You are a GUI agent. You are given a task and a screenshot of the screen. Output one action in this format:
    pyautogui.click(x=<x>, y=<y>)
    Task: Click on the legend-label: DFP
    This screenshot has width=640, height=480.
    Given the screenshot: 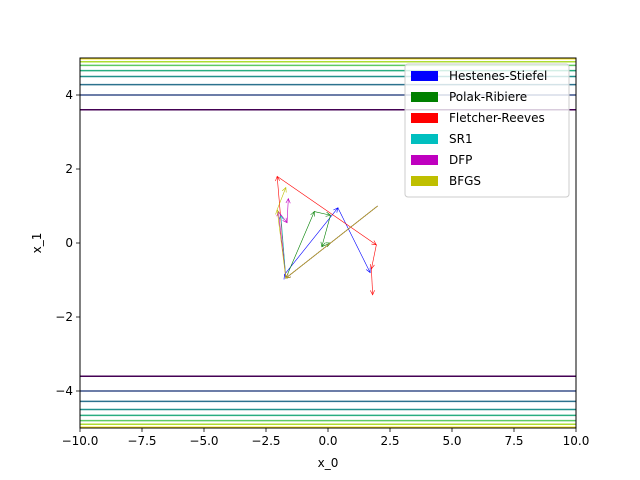 What is the action you would take?
    pyautogui.click(x=460, y=160)
    